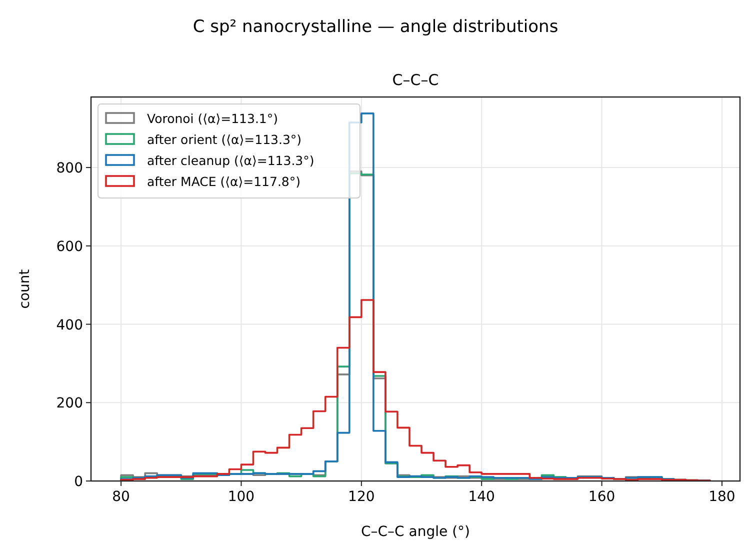  I want to click on x-tick-label: 160, so click(602, 497).